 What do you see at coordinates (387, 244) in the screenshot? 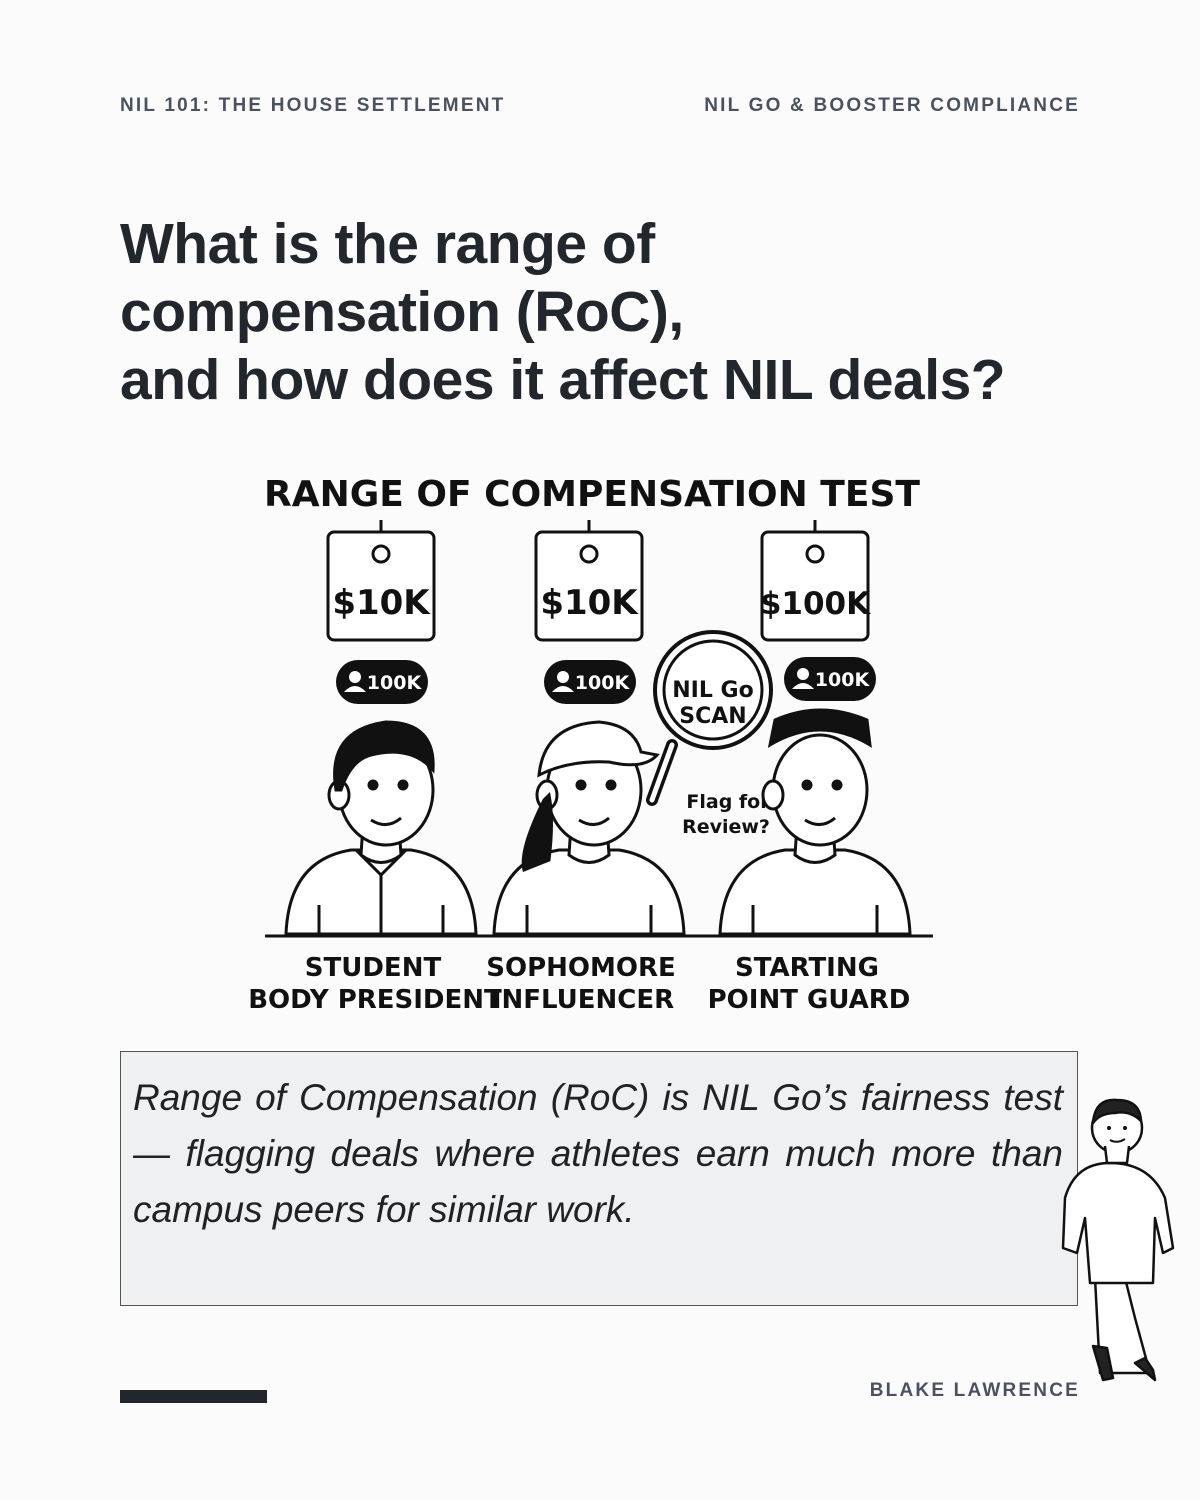
I see `title-line: What is the range of` at bounding box center [387, 244].